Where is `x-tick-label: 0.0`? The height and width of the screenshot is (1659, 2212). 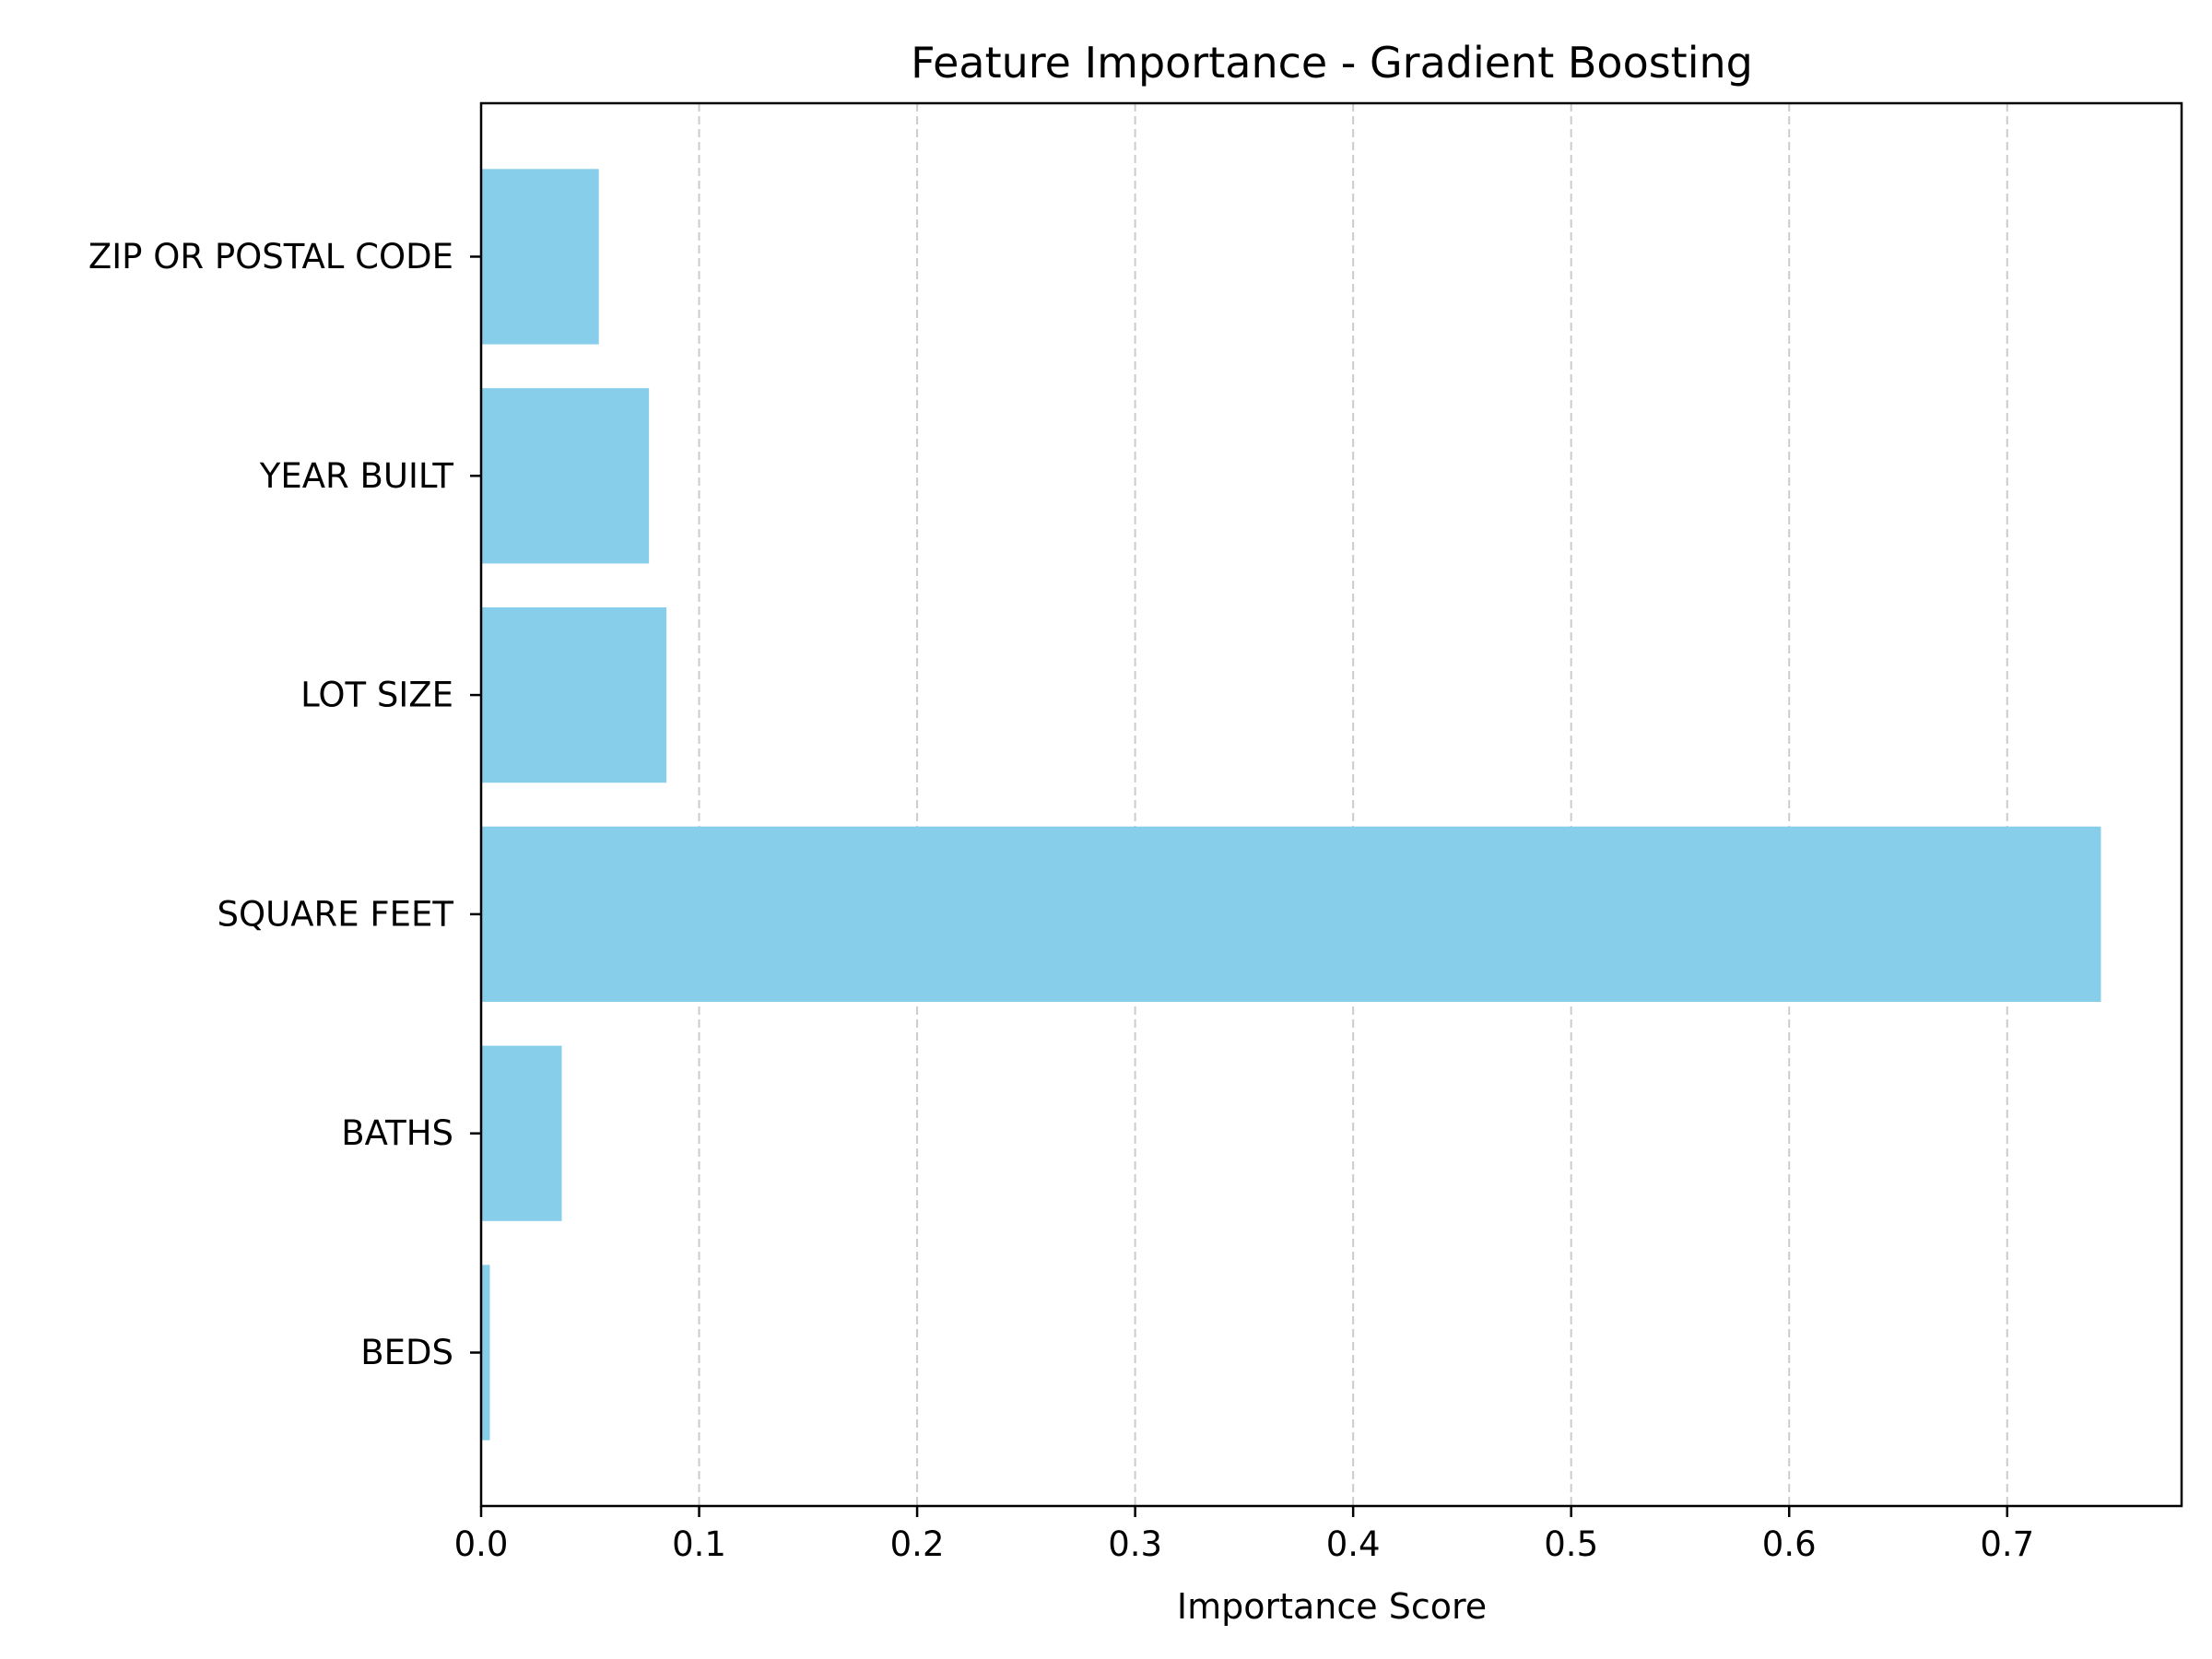 x-tick-label: 0.0 is located at coordinates (481, 1544).